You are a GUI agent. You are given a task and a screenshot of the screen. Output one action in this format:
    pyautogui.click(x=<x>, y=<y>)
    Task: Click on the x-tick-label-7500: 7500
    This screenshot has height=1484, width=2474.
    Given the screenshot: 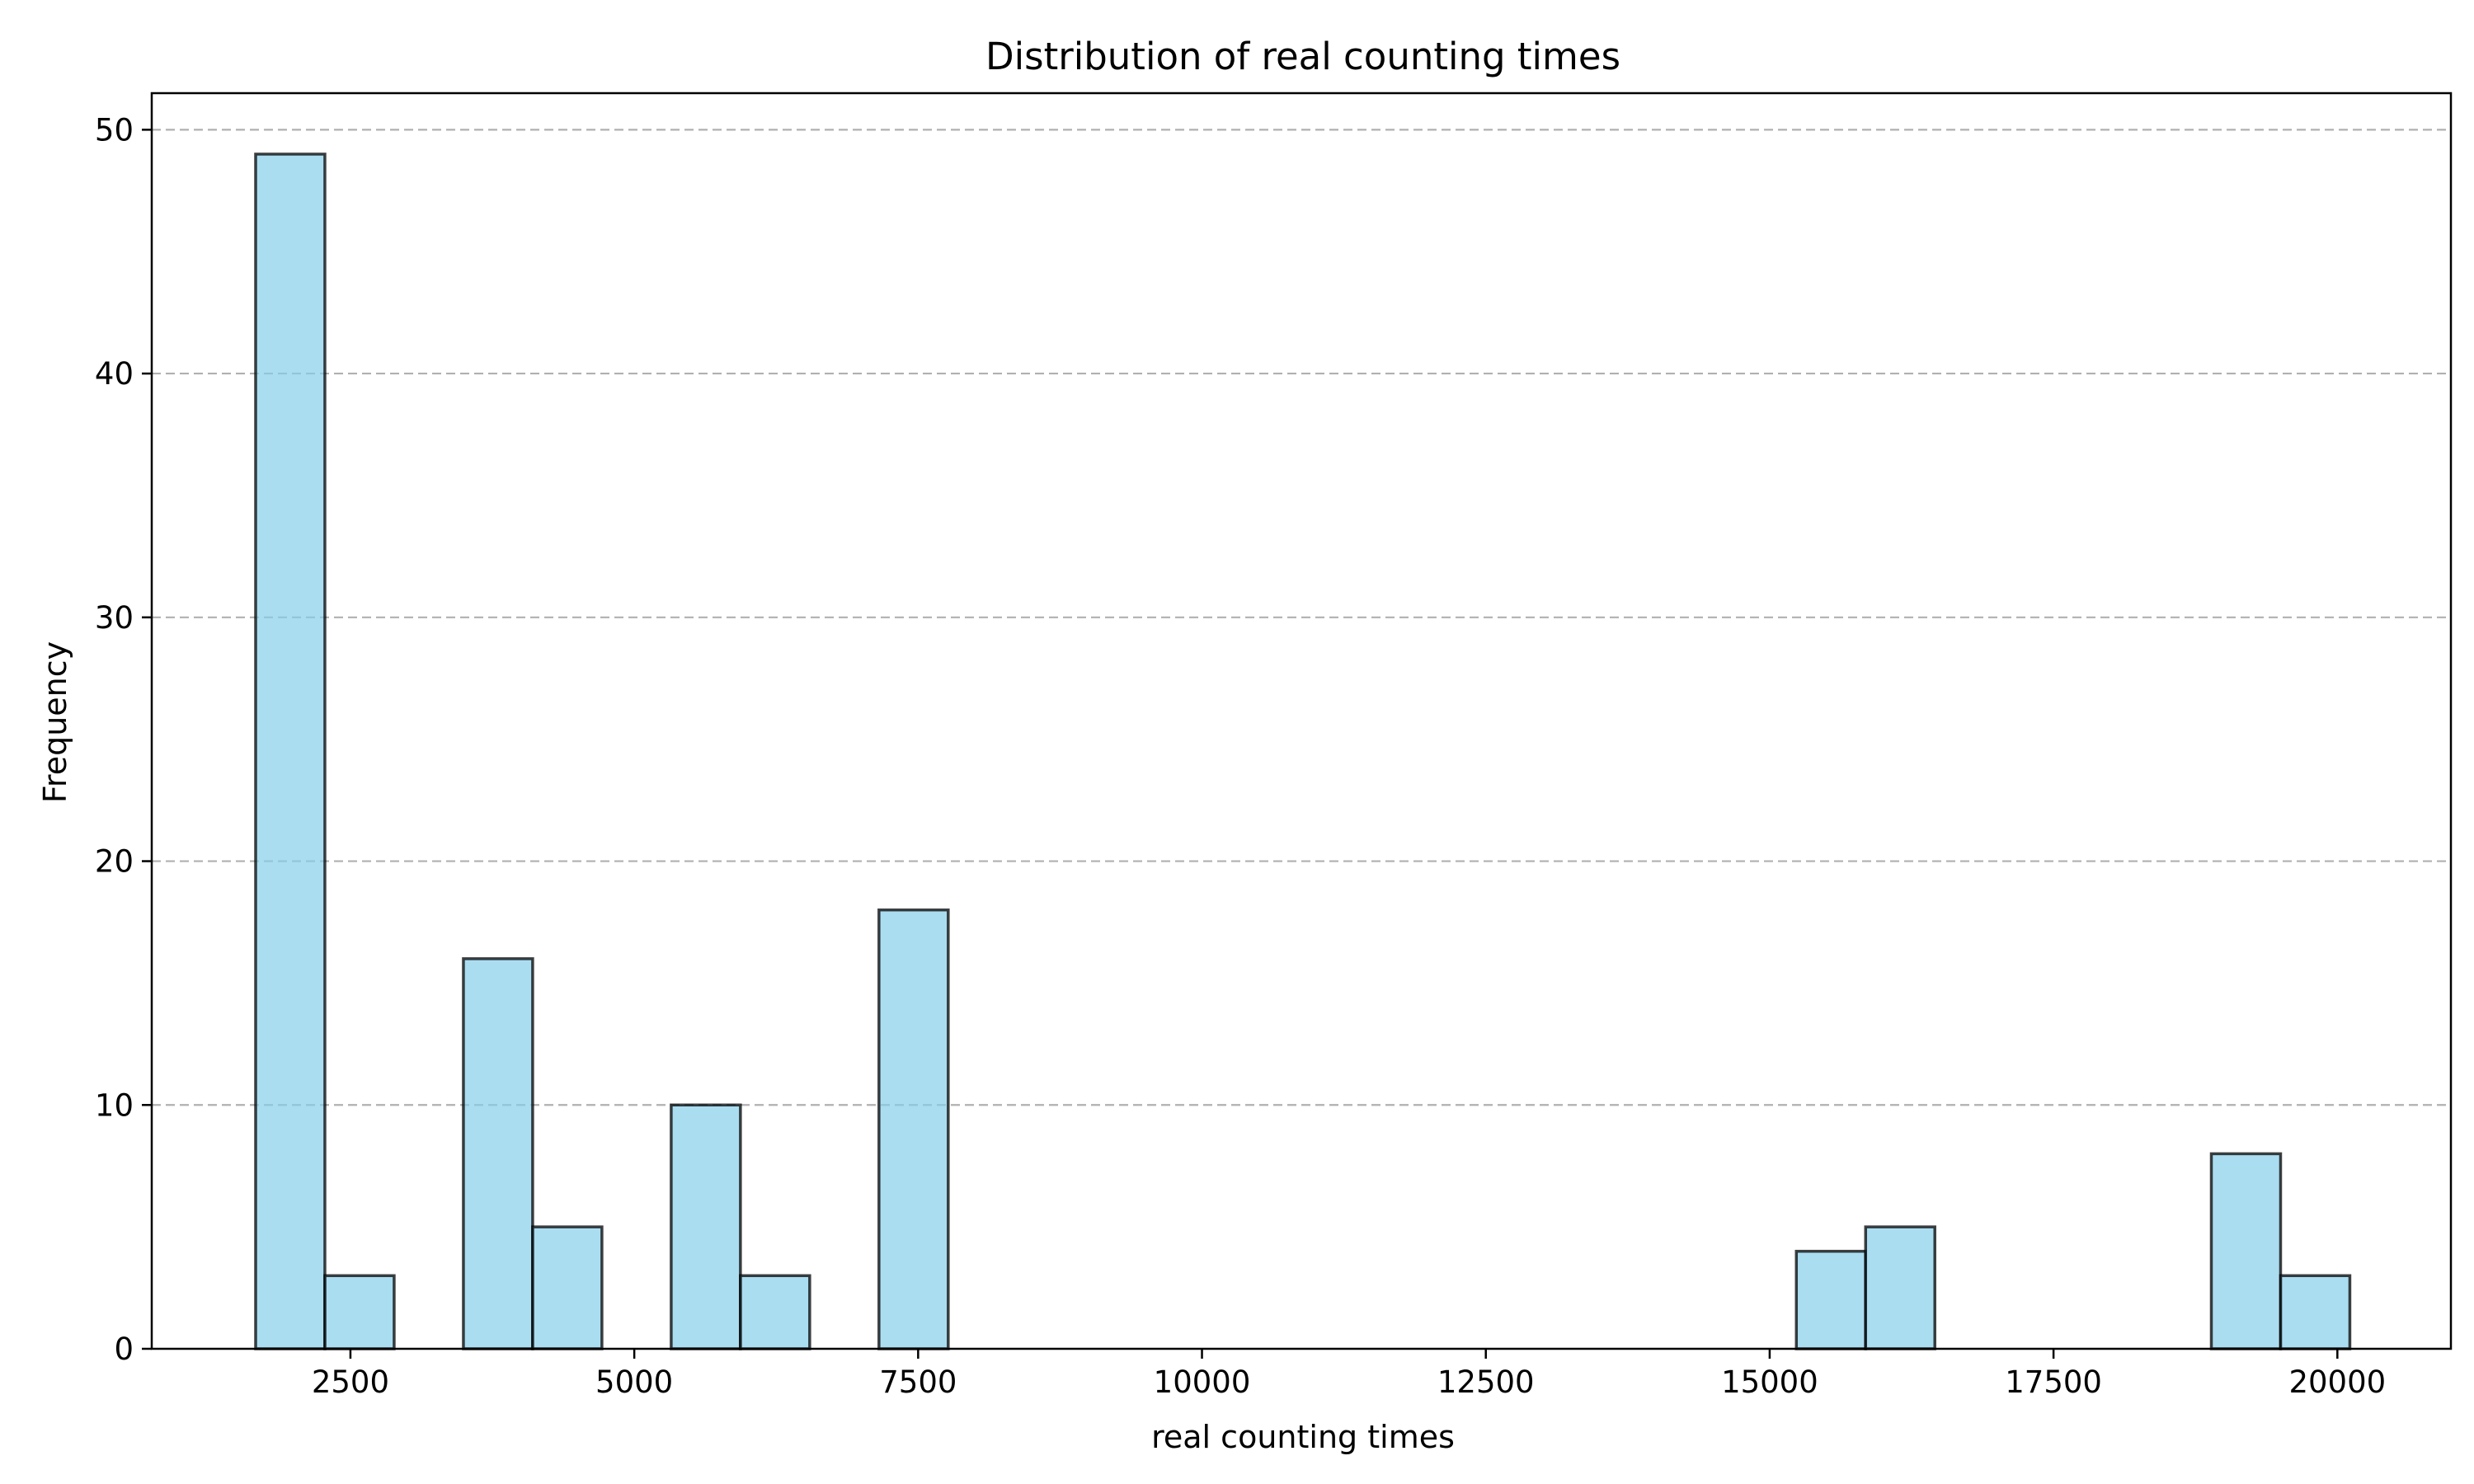 What is the action you would take?
    pyautogui.click(x=918, y=1382)
    